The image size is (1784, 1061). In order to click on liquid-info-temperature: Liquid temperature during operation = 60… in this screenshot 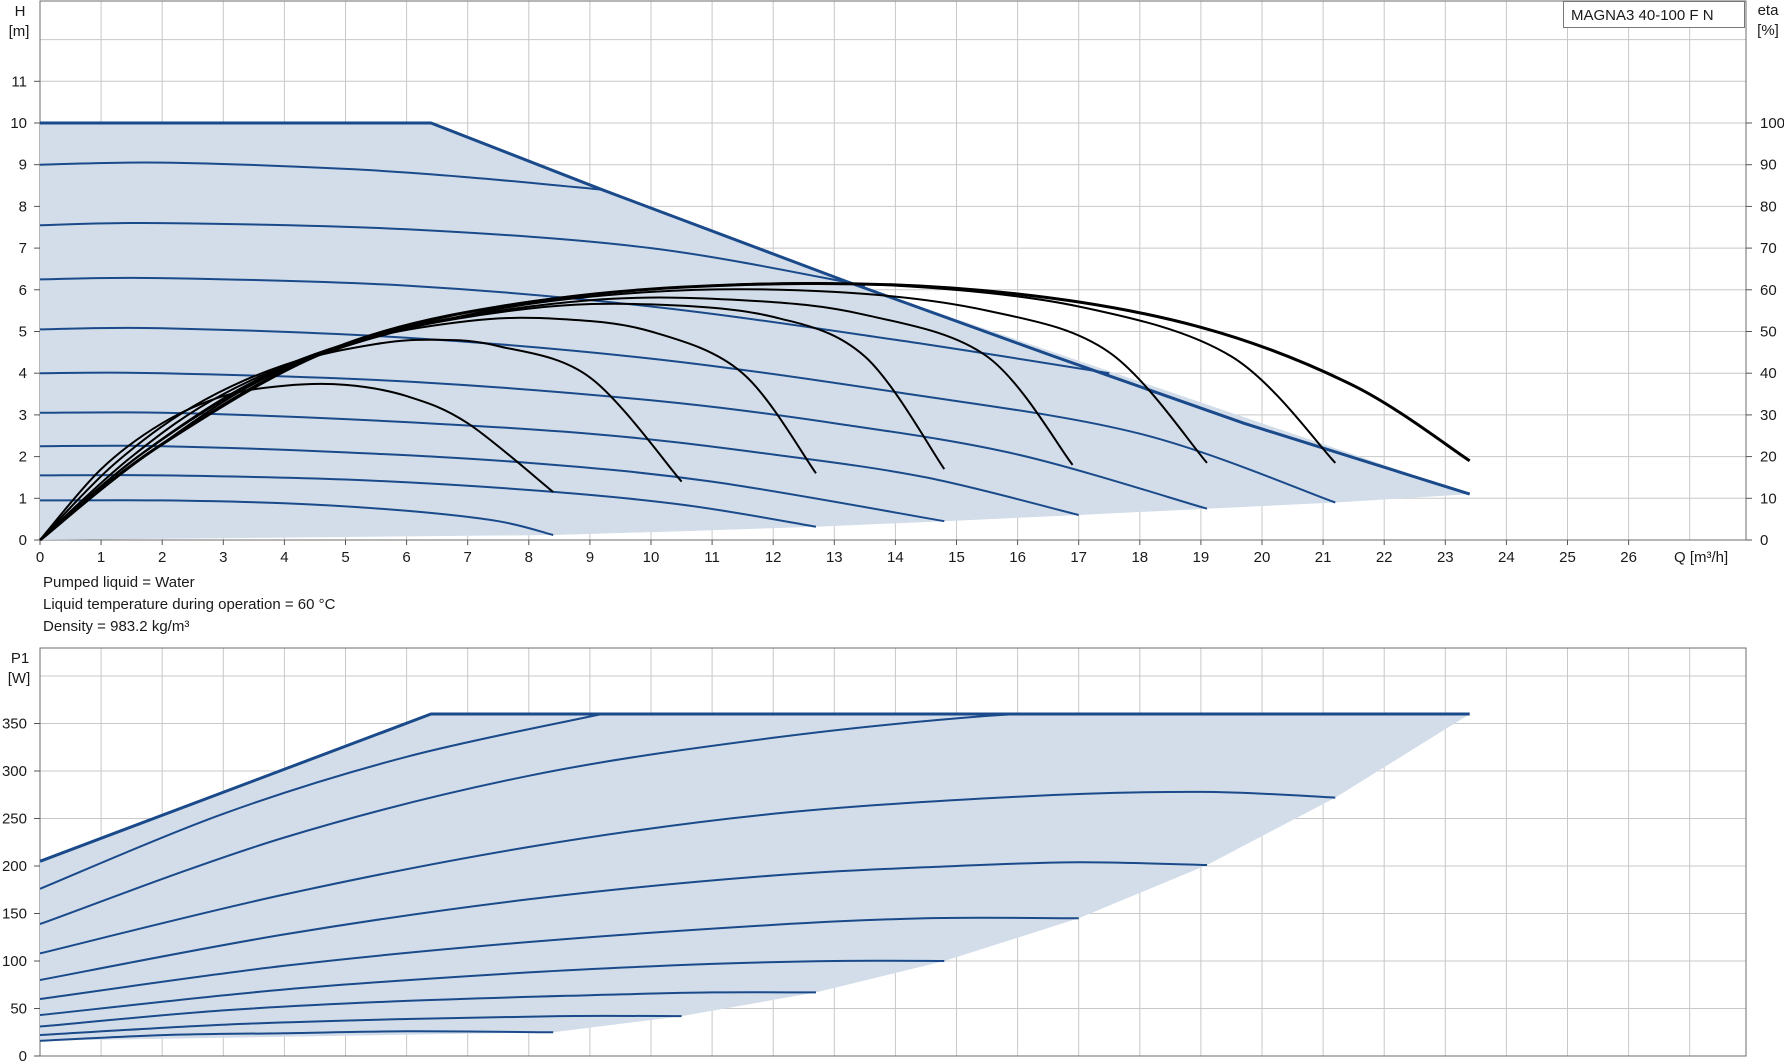, I will do `click(189, 604)`.